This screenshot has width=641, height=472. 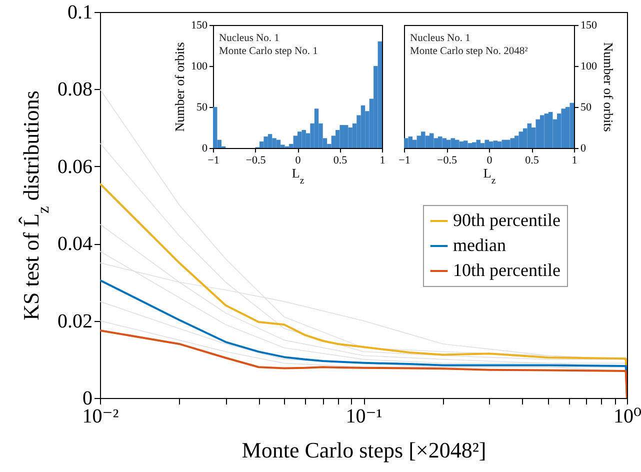 What do you see at coordinates (75, 321) in the screenshot?
I see `y-tick-label: 0.02` at bounding box center [75, 321].